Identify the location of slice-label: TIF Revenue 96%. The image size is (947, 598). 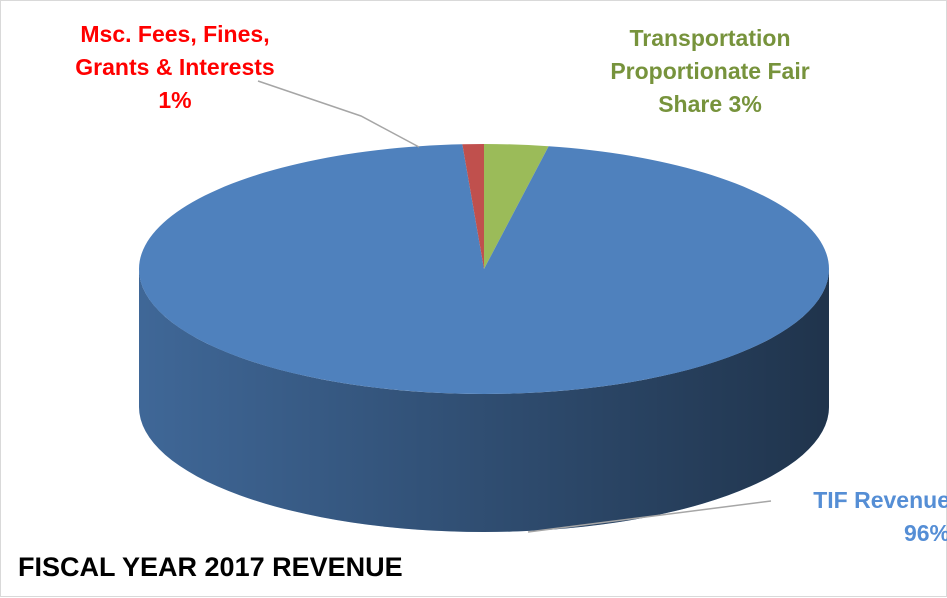
(843, 517).